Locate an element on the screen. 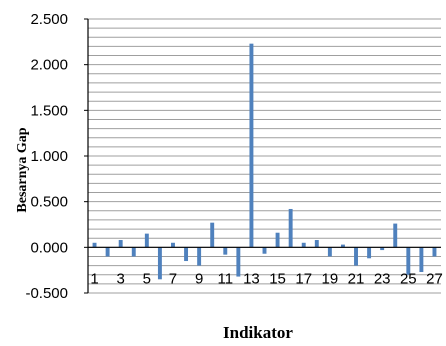 The width and height of the screenshot is (446, 346). x-tick-label: 7 is located at coordinates (173, 278).